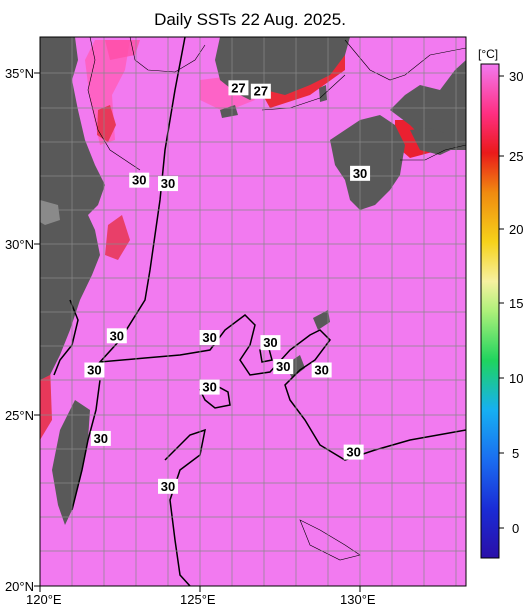 Image resolution: width=528 pixels, height=612 pixels. Describe the element at coordinates (50, 212) in the screenshot. I see `land-yangtze-mouth` at that location.